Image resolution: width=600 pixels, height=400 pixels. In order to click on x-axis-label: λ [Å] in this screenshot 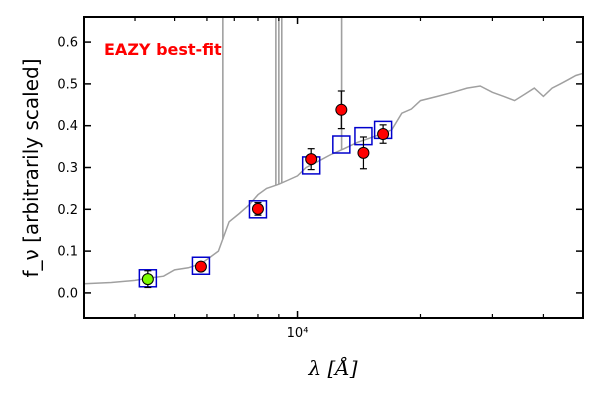, I will do `click(332, 367)`.